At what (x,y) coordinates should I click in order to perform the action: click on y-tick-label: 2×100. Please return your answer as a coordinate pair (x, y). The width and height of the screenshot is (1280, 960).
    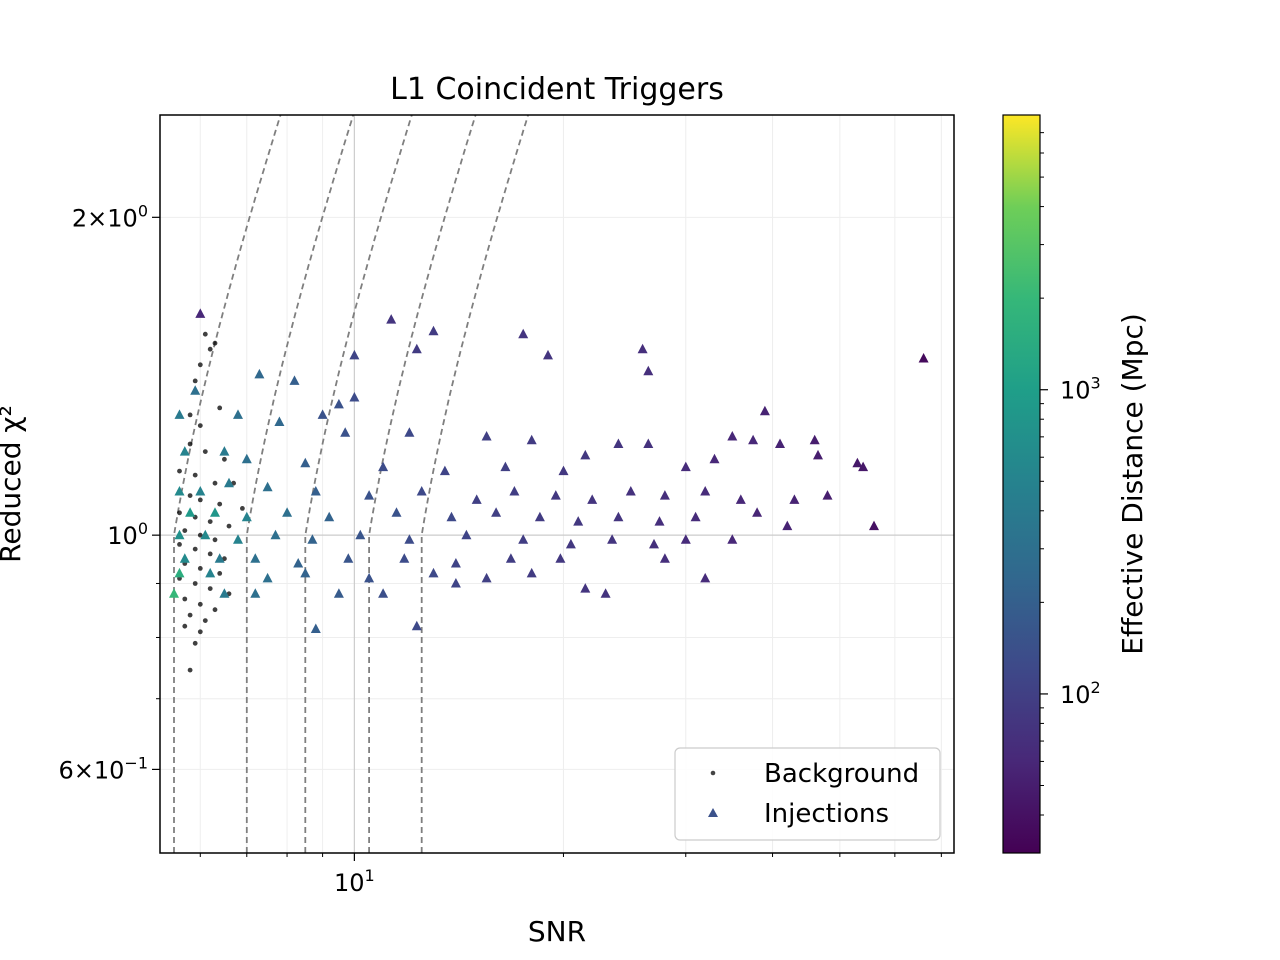
    Looking at the image, I should click on (110, 216).